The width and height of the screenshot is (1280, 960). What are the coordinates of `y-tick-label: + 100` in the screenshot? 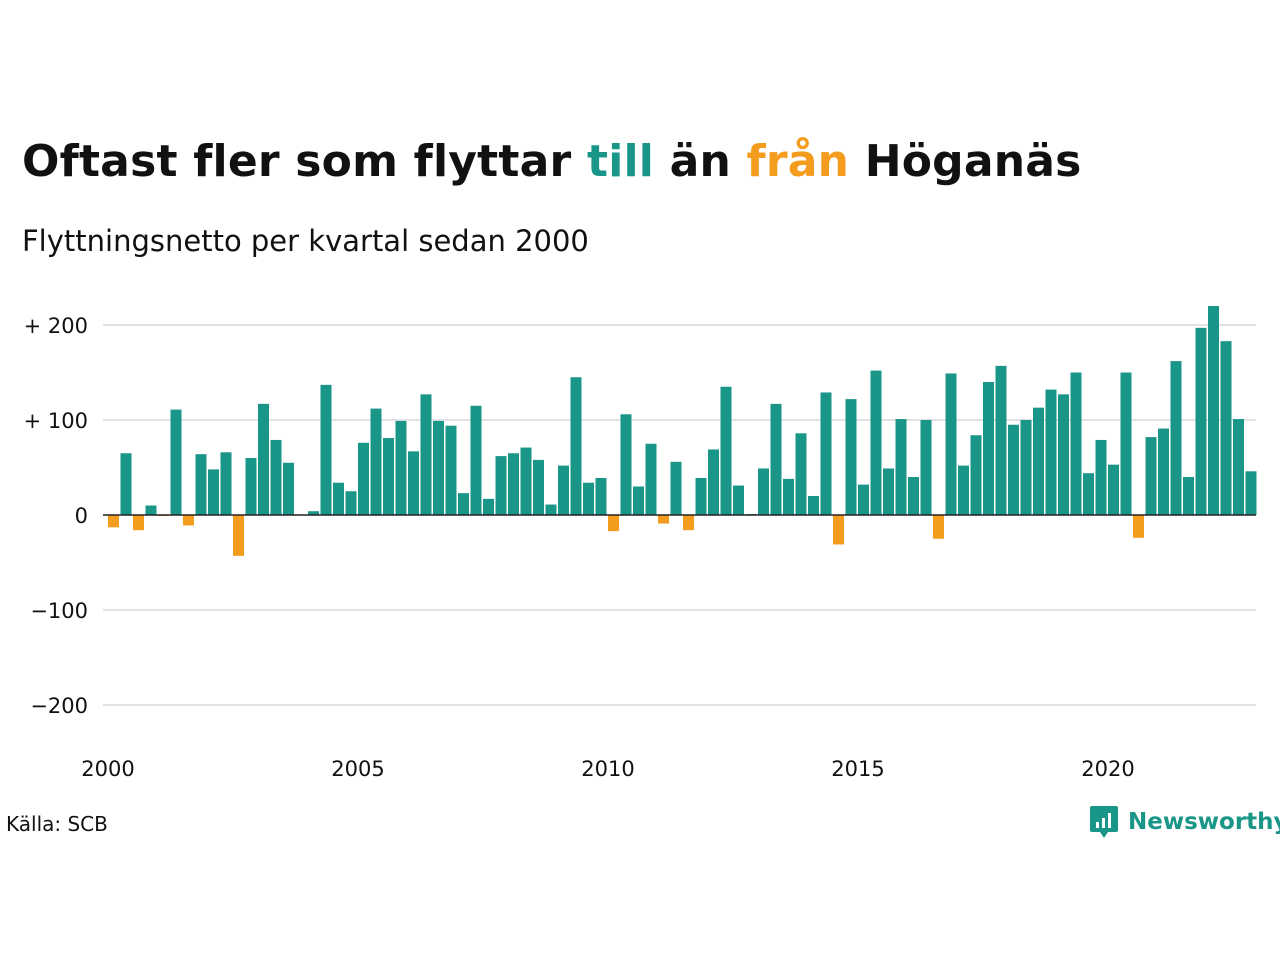 It's located at (56, 421).